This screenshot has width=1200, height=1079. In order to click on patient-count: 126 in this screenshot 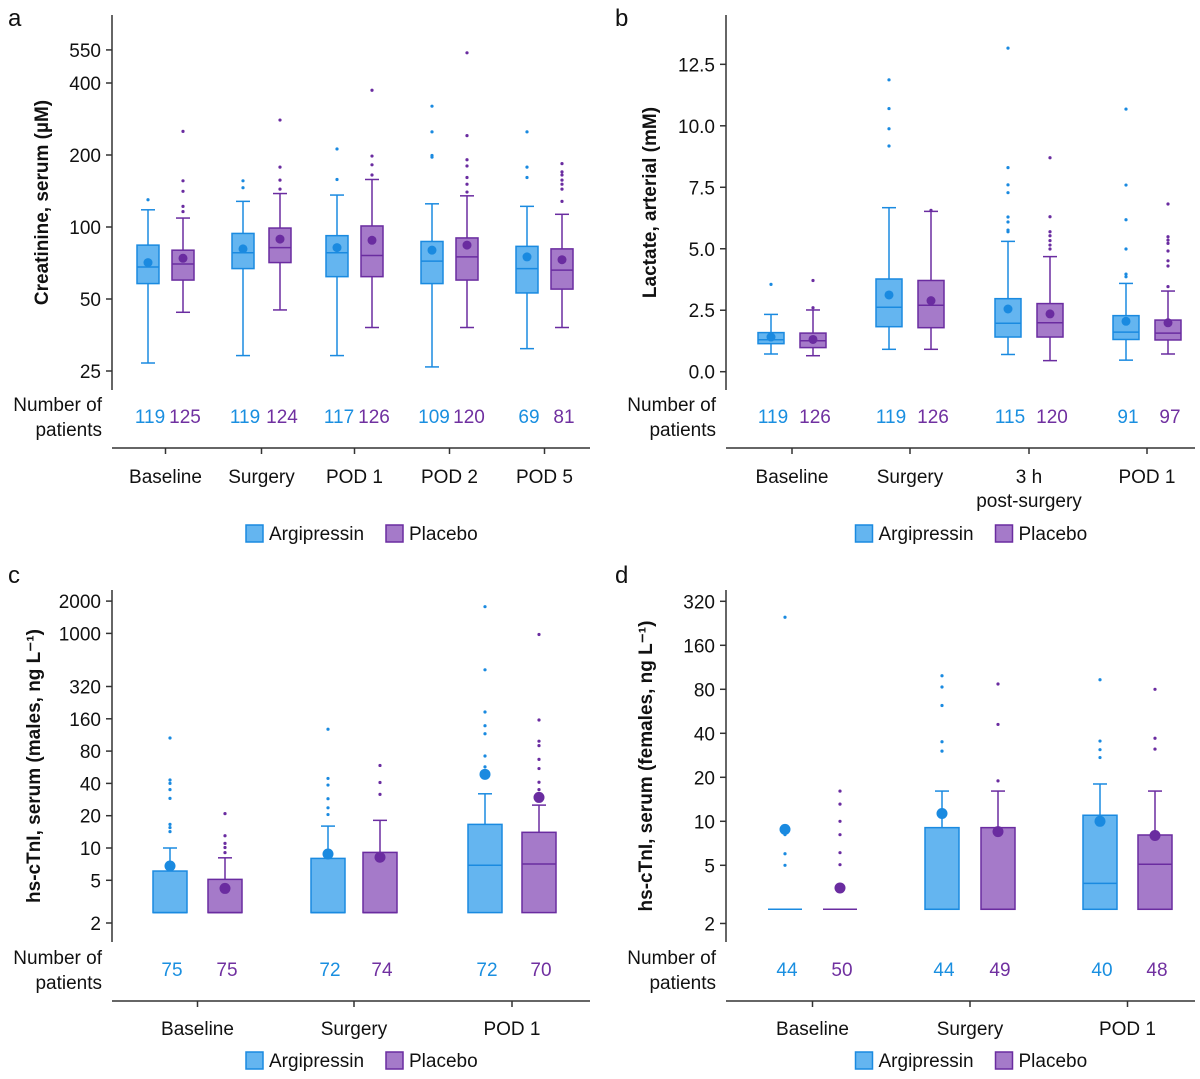, I will do `click(815, 417)`.